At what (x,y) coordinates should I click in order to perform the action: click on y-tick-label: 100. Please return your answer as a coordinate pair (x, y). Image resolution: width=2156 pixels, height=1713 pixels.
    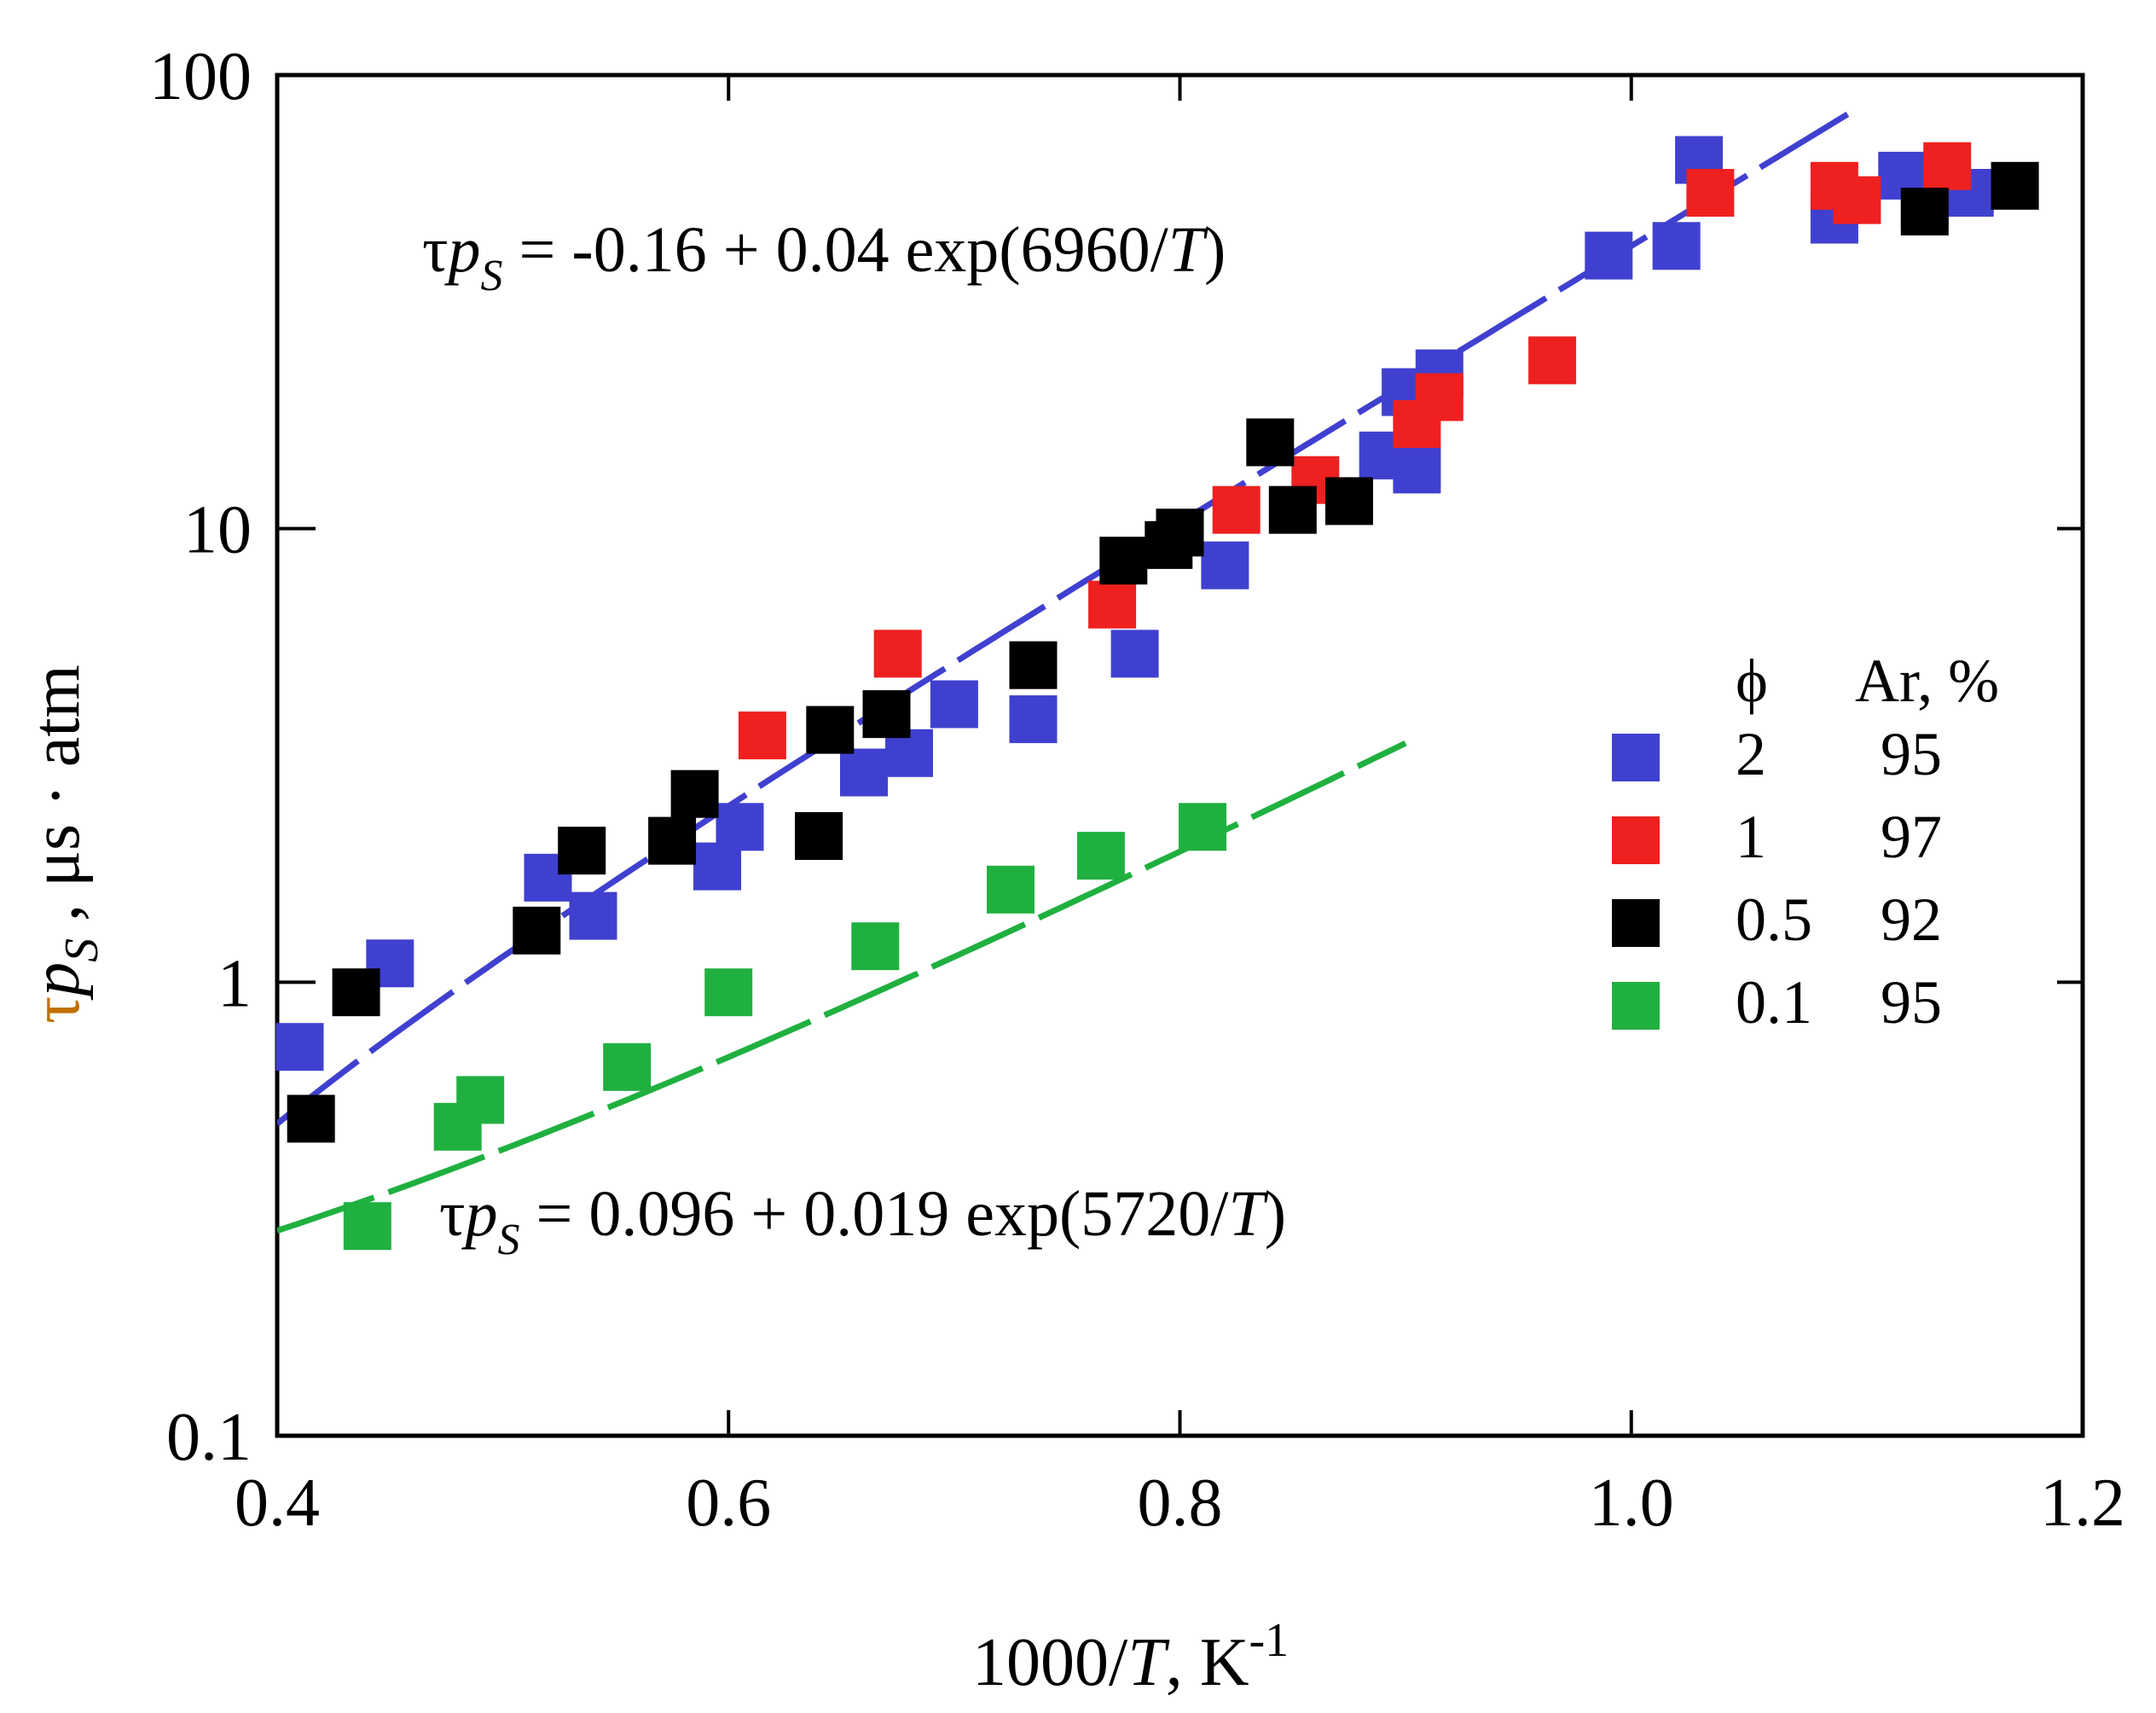
    Looking at the image, I should click on (200, 77).